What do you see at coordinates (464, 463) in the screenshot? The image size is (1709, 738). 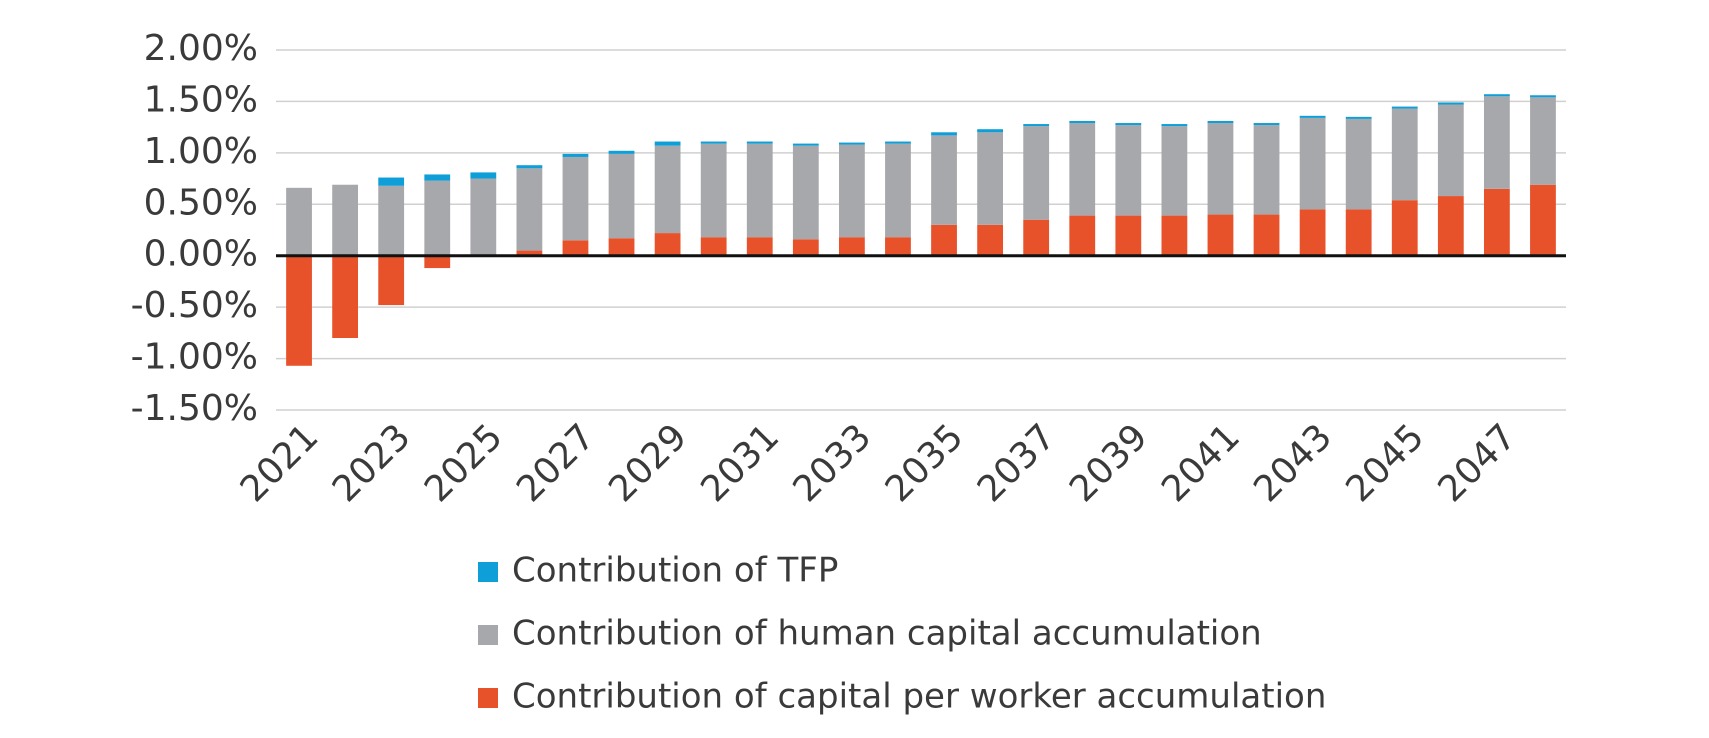 I see `x-tick-label: 2025` at bounding box center [464, 463].